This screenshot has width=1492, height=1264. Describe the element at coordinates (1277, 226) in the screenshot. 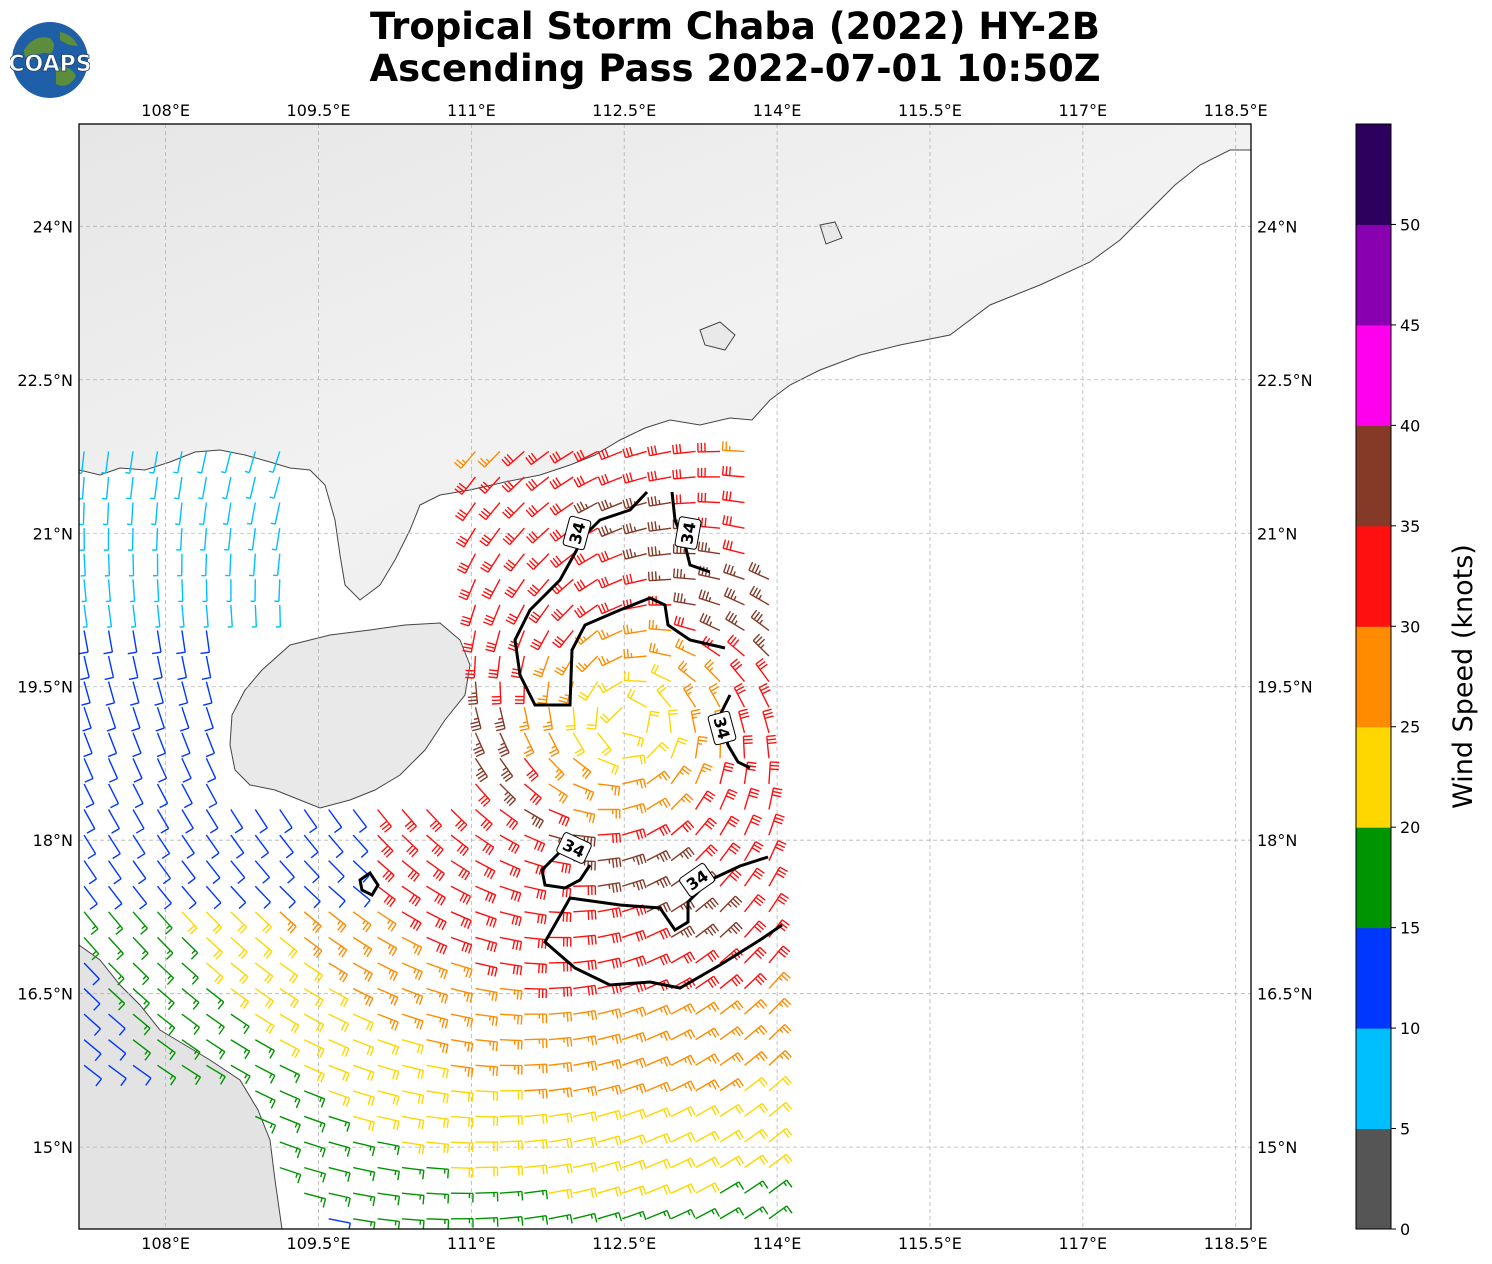

I see `lat-tick-label-right: 24°N` at that location.